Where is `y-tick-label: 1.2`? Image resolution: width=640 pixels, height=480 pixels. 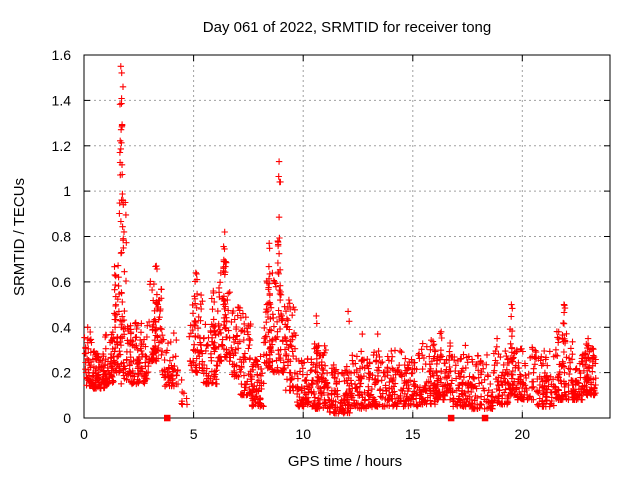
y-tick-label: 1.2 is located at coordinates (62, 146).